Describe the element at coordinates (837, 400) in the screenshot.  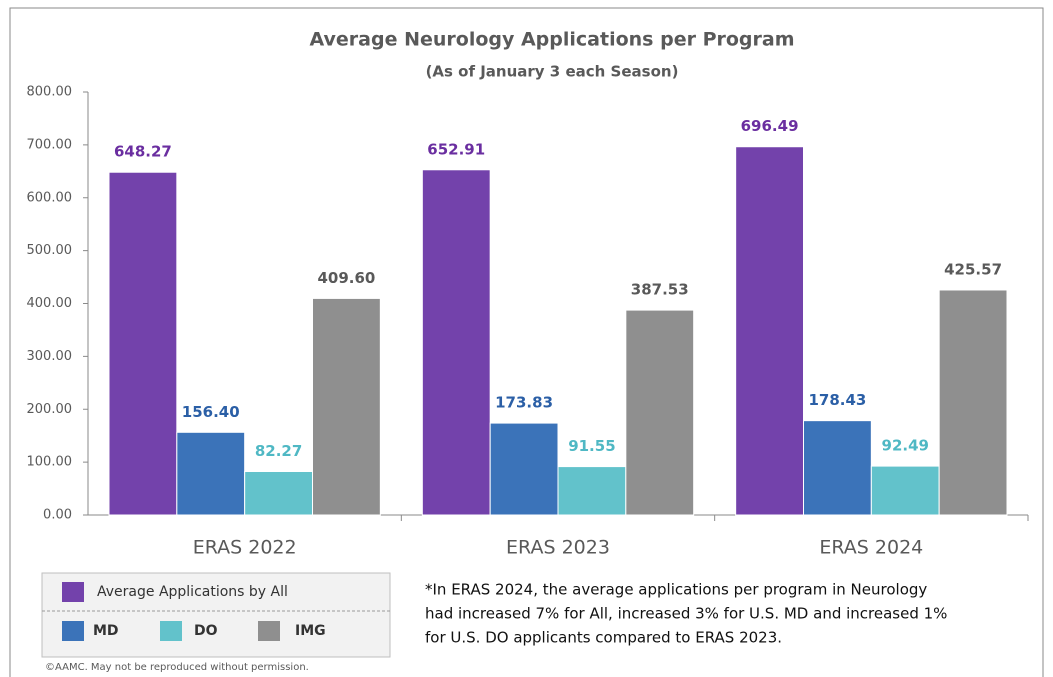
I see `data-label: 178.43` at that location.